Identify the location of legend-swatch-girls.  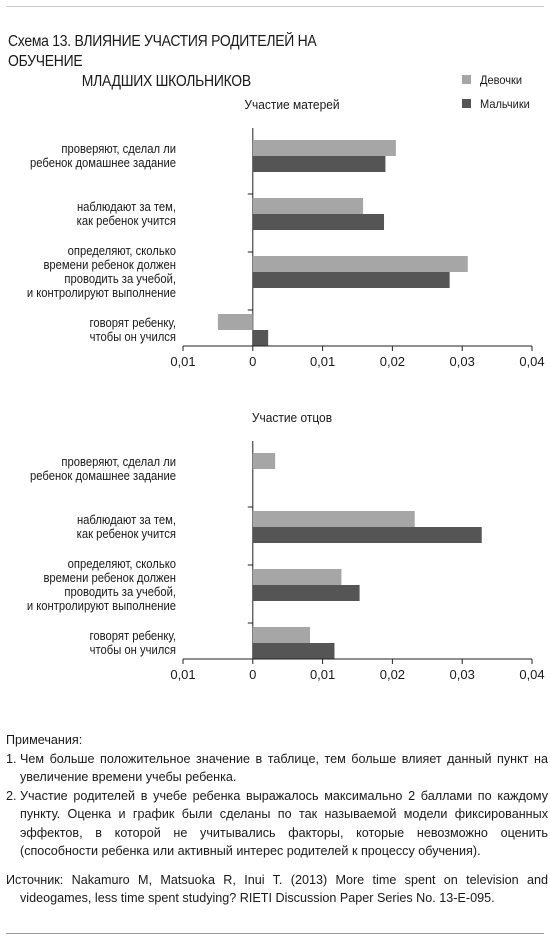
(466, 79).